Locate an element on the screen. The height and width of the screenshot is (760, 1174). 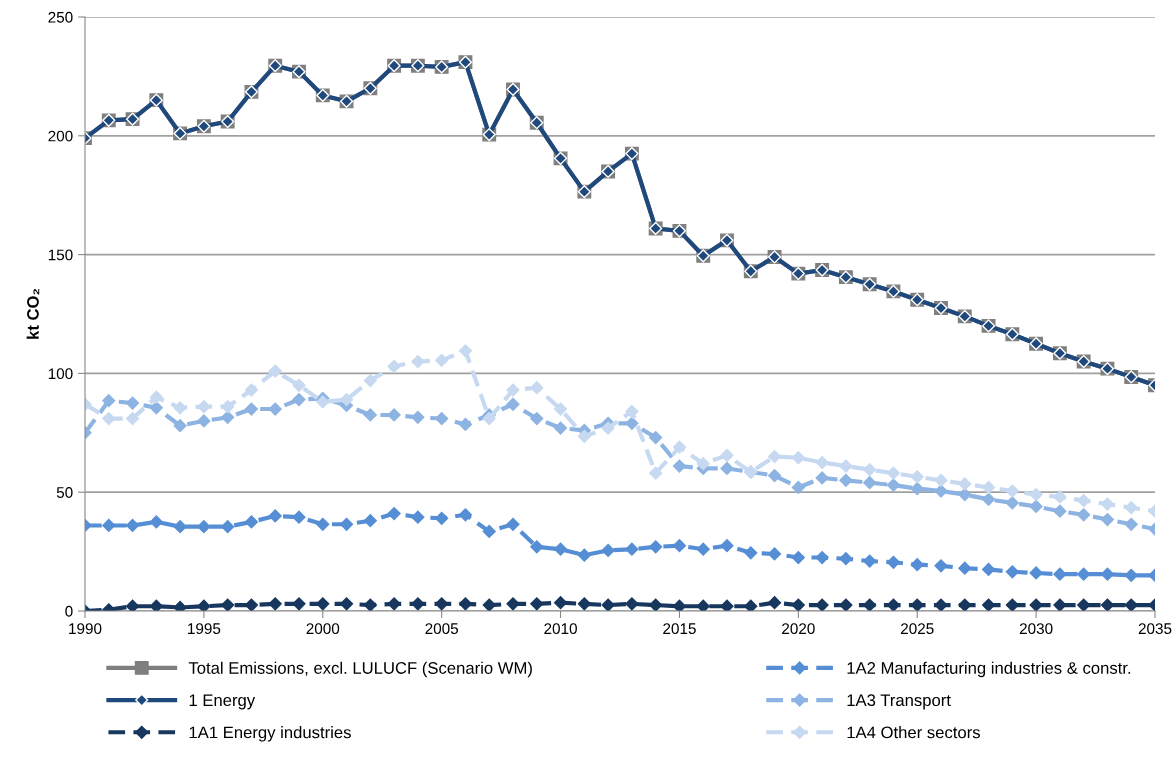
x-tick-label: 2035 is located at coordinates (1155, 629).